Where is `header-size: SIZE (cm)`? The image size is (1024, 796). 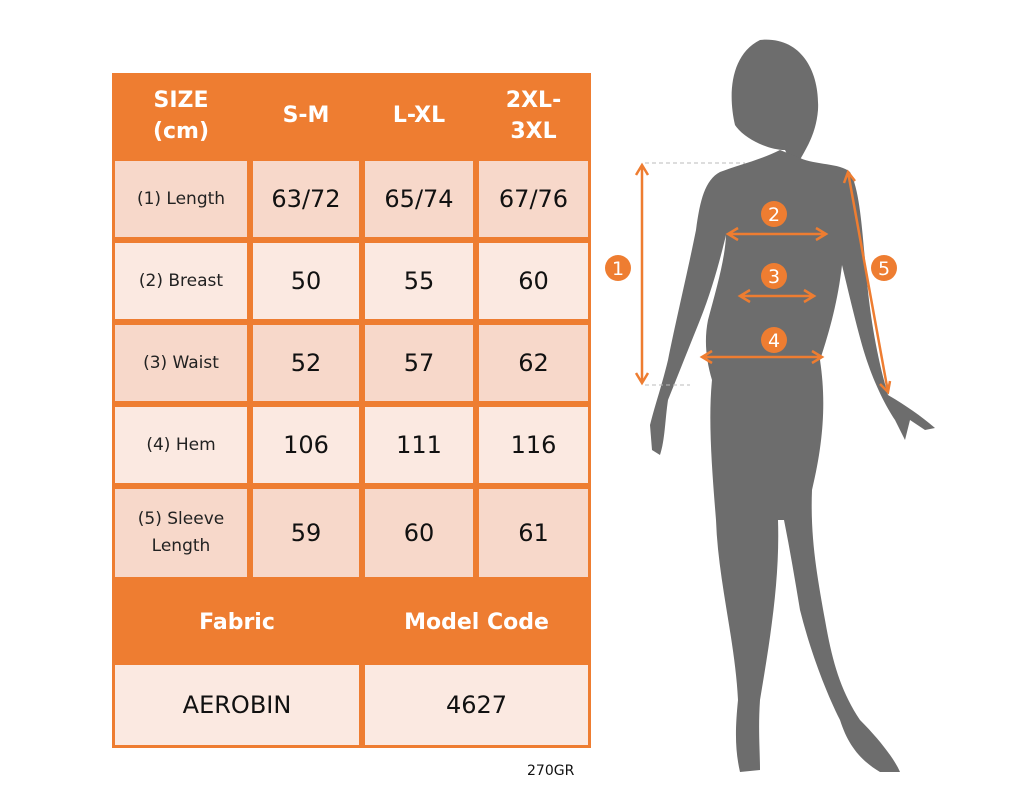
header-size: SIZE (cm) is located at coordinates (181, 115).